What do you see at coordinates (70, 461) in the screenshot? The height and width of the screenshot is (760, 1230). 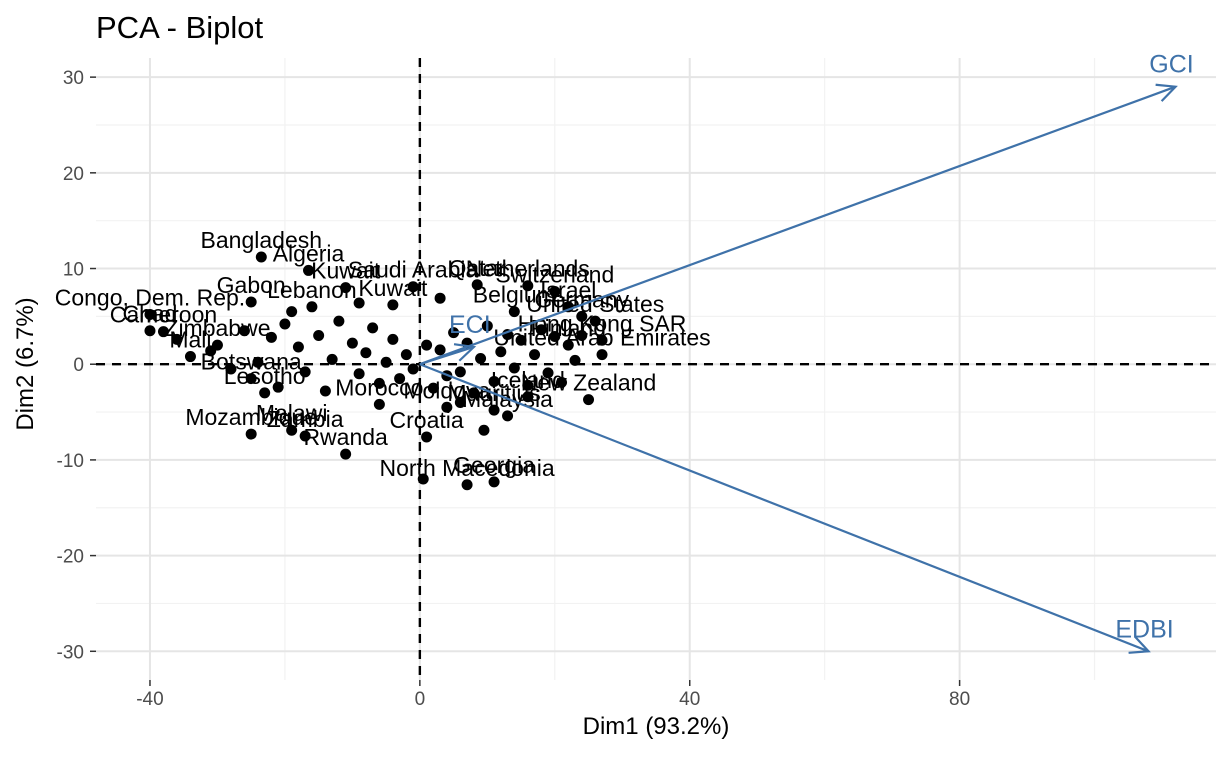 I see `y-tick-label: -10` at bounding box center [70, 461].